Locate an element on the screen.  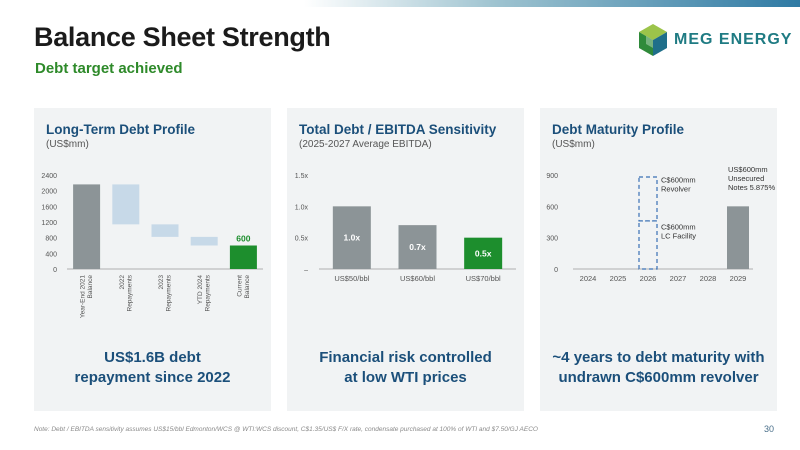
meg-cube-icon is located at coordinates (653, 40).